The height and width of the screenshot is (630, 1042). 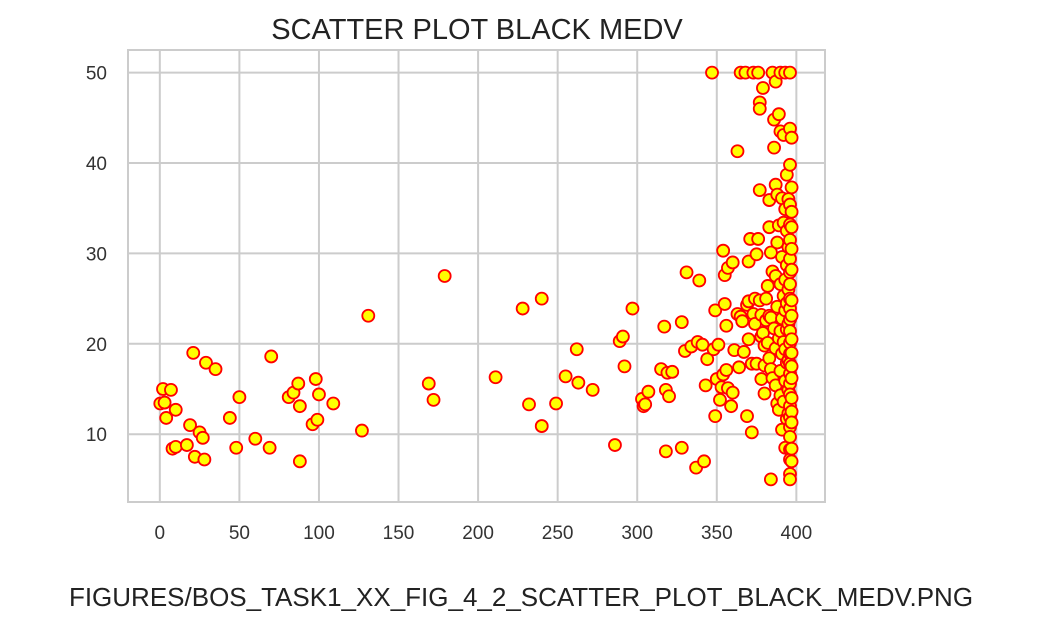 What do you see at coordinates (96, 345) in the screenshot?
I see `y-tick-label: 20` at bounding box center [96, 345].